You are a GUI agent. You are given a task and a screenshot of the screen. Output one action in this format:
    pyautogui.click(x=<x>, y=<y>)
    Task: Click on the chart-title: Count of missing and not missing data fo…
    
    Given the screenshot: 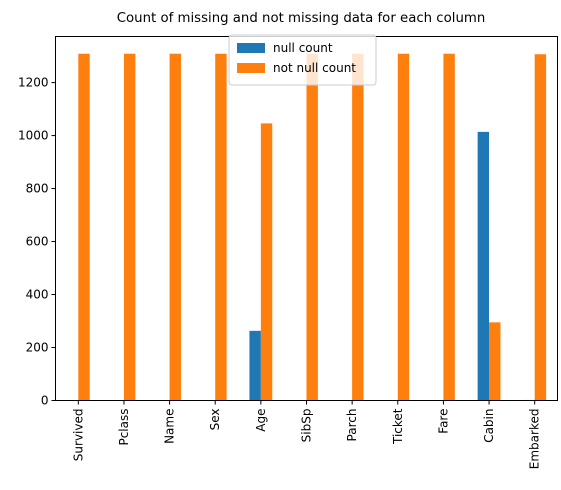 What is the action you would take?
    pyautogui.click(x=301, y=18)
    